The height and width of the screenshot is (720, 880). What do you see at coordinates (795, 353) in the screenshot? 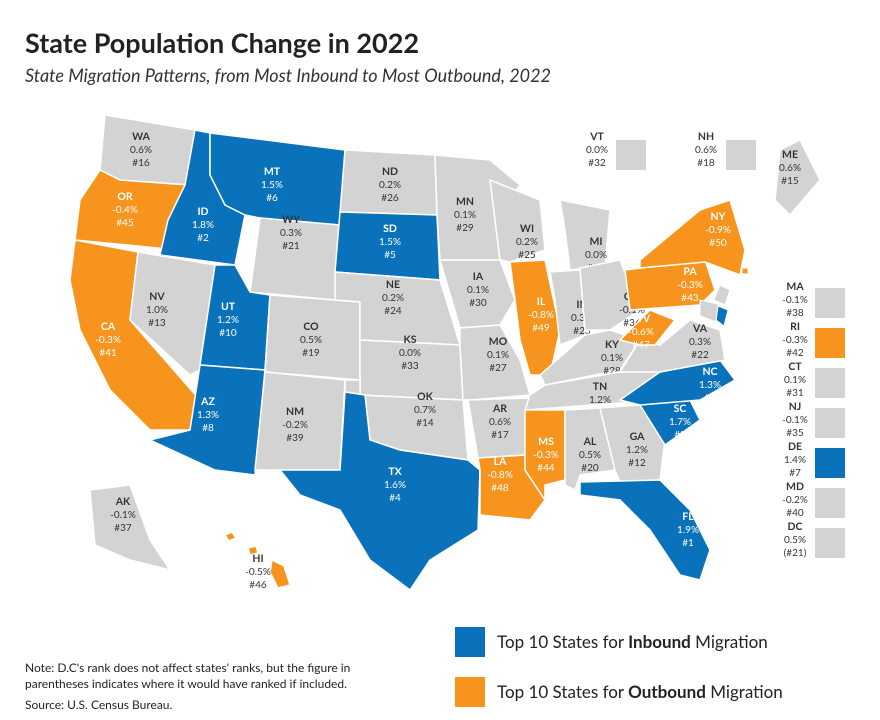
I see `state-rank: #42` at bounding box center [795, 353].